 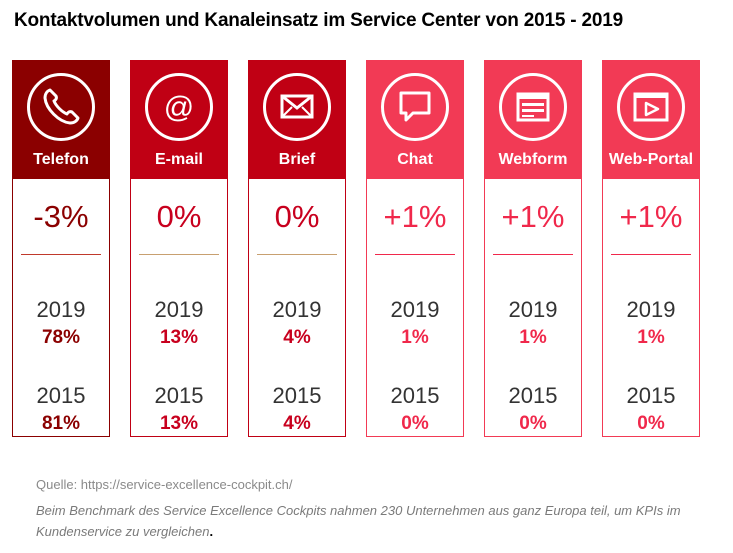 I want to click on chat-bubble-icon, so click(x=415, y=107).